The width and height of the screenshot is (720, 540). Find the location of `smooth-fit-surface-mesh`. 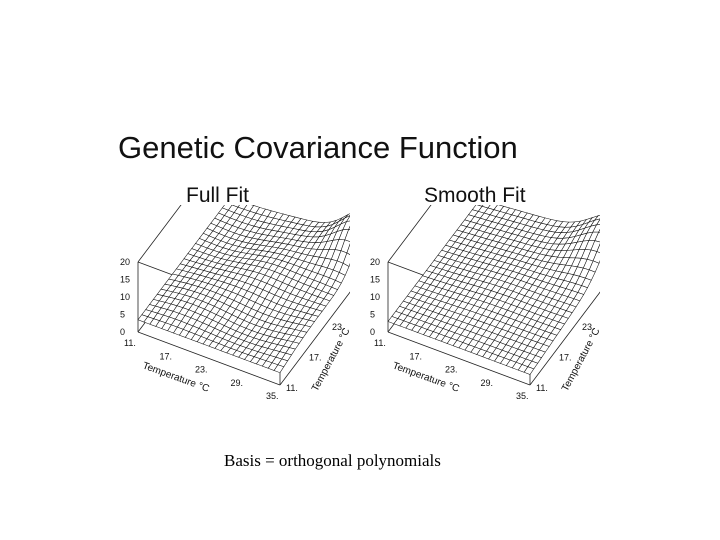

smooth-fit-surface-mesh is located at coordinates (493, 290).